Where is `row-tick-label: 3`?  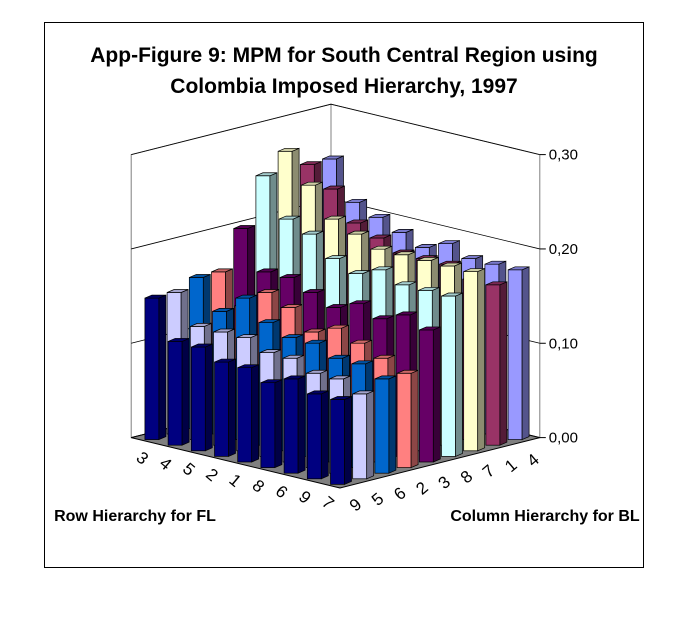
row-tick-label: 3 is located at coordinates (142, 458).